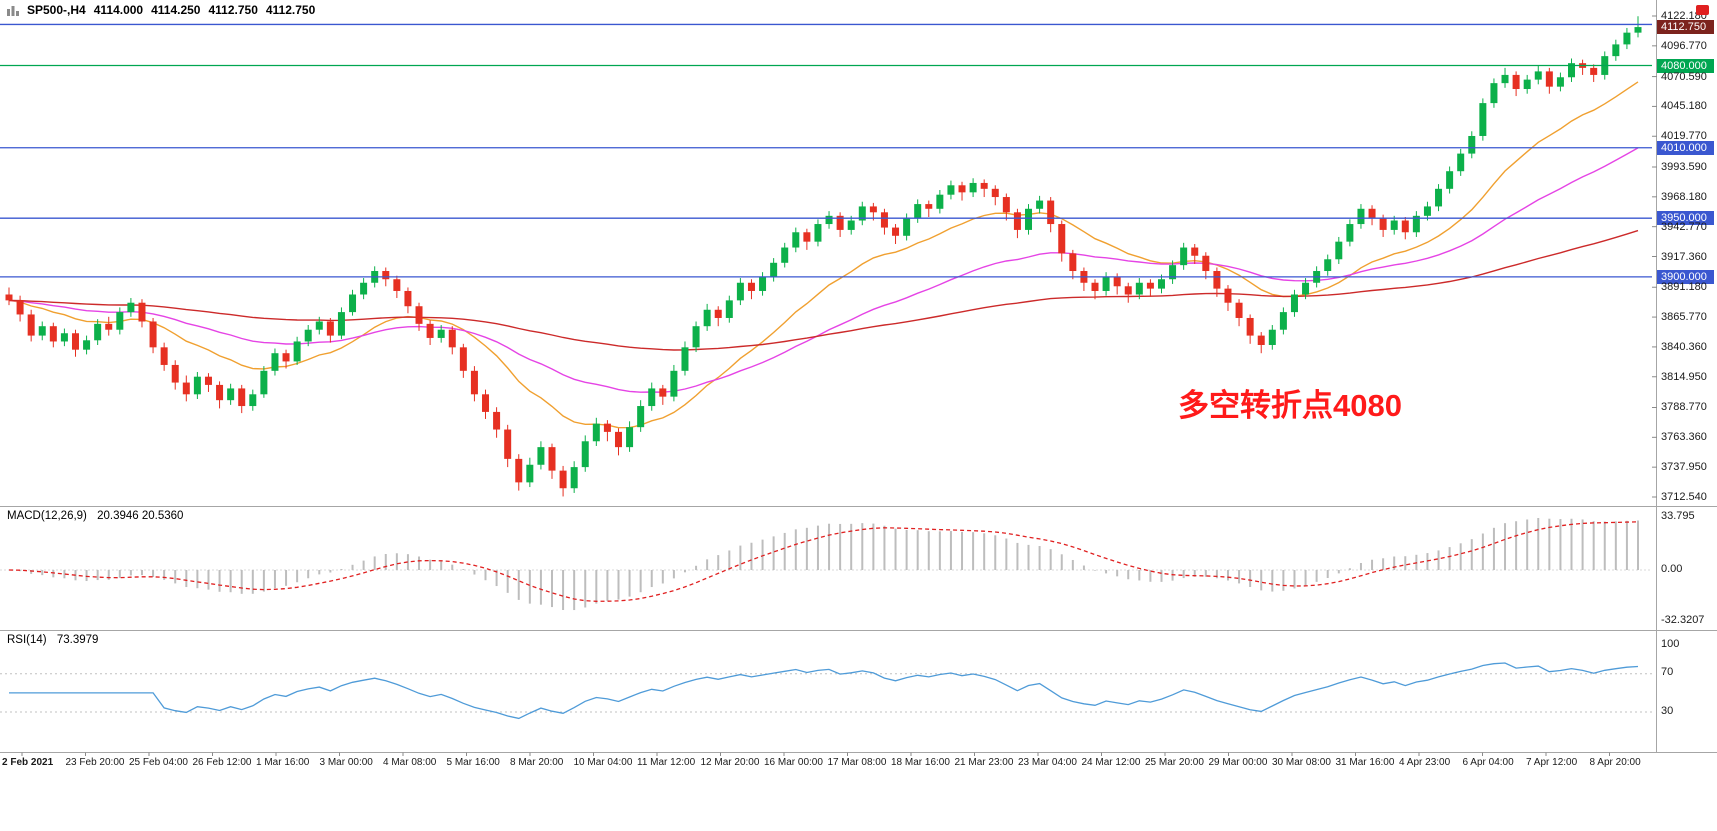 This screenshot has height=831, width=1717. Describe the element at coordinates (793, 762) in the screenshot. I see `time-label: 16 Mar 00:00` at that location.